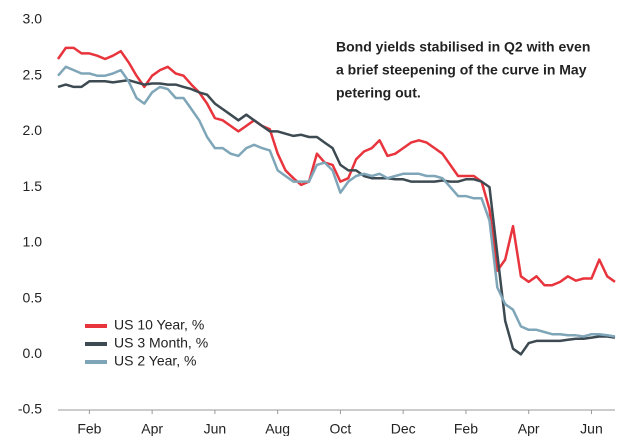  I want to click on y-tick-label: -0.5, so click(30, 409).